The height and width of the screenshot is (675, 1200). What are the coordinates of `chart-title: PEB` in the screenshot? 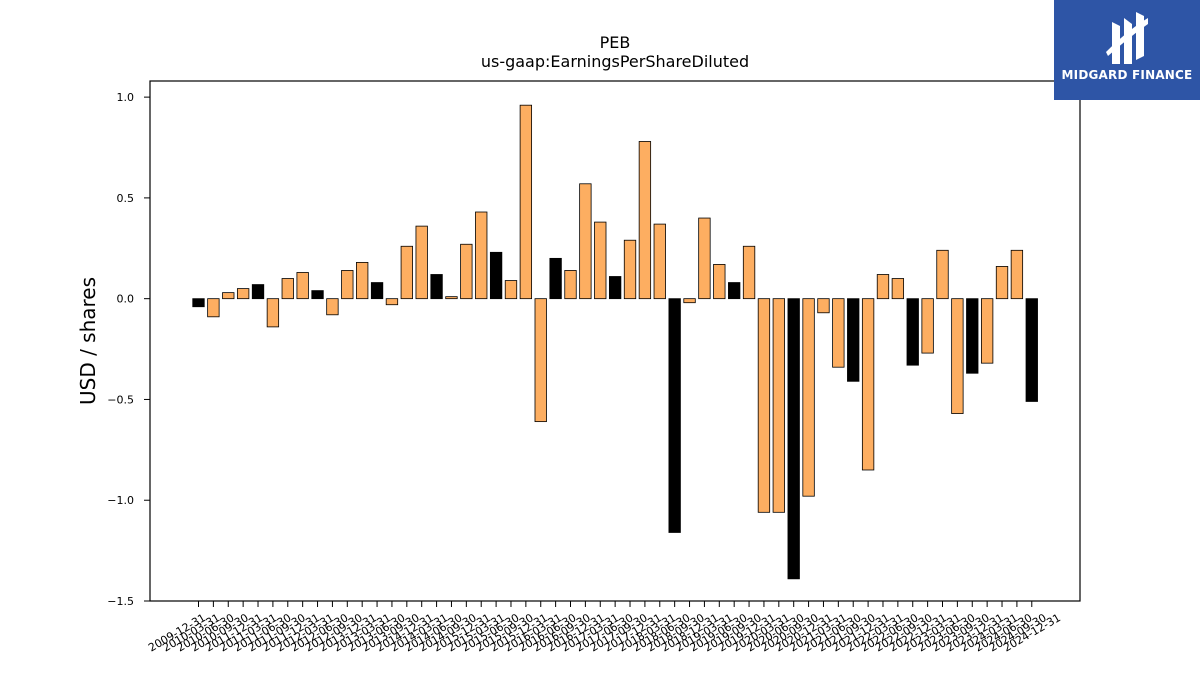 It's located at (615, 42).